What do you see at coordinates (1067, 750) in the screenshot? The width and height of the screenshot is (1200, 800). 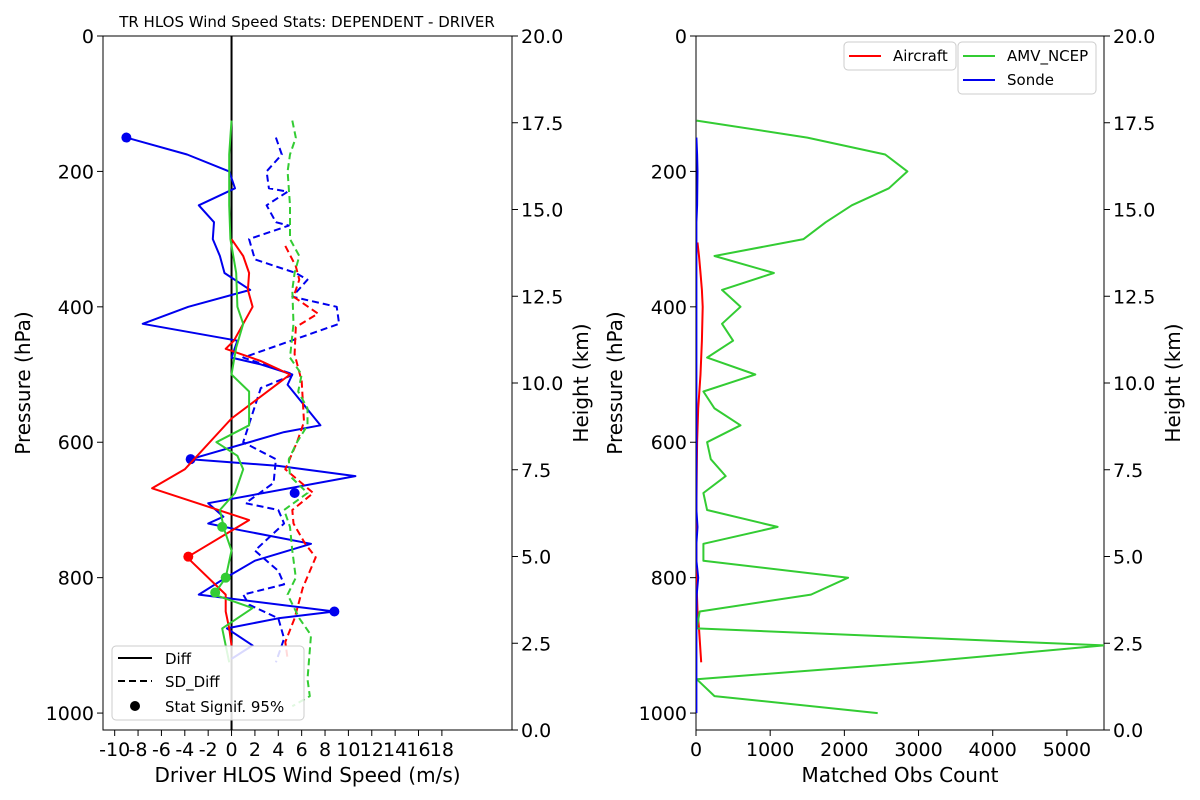 I see `x-tick-label: 5000` at bounding box center [1067, 750].